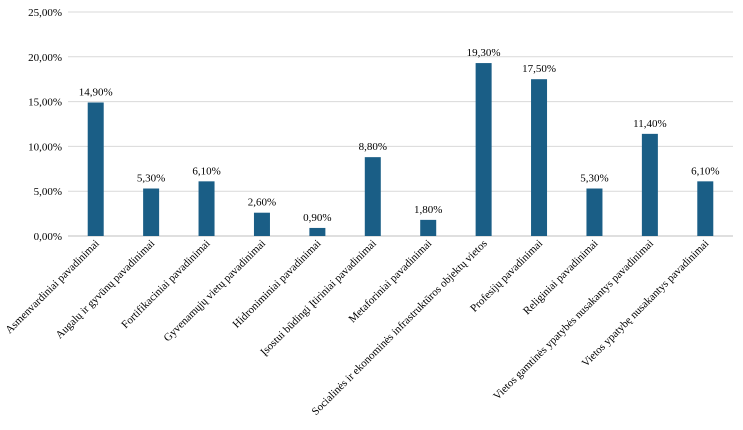 The width and height of the screenshot is (743, 430). What do you see at coordinates (262, 203) in the screenshot?
I see `data-label: 2,60%` at bounding box center [262, 203].